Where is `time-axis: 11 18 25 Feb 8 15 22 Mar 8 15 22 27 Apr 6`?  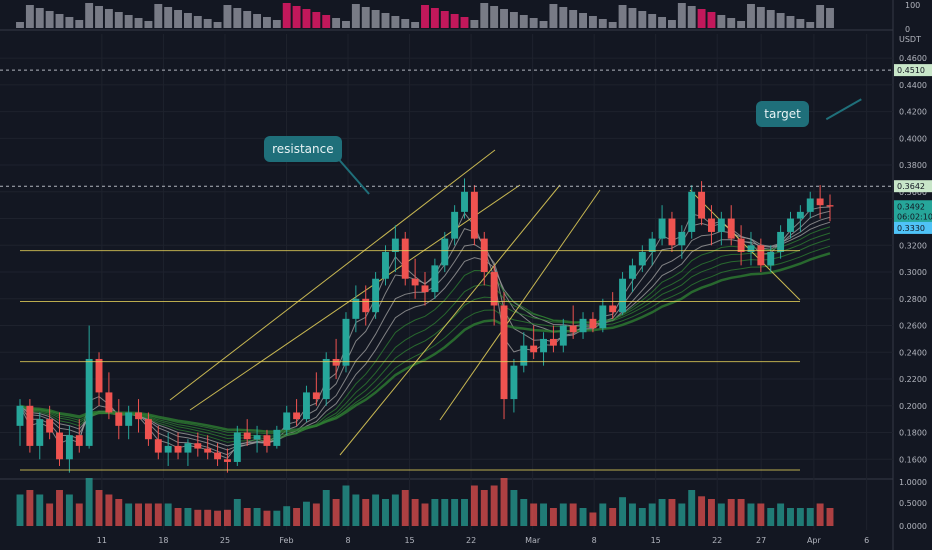 time-axis: 11 18 25 Feb 8 15 22 Mar 8 15 22 27 Apr 6 is located at coordinates (483, 540).